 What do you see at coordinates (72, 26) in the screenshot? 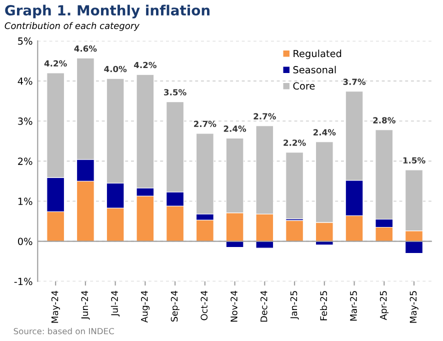
I see `chart-subtitle: Contribution of each category` at bounding box center [72, 26].